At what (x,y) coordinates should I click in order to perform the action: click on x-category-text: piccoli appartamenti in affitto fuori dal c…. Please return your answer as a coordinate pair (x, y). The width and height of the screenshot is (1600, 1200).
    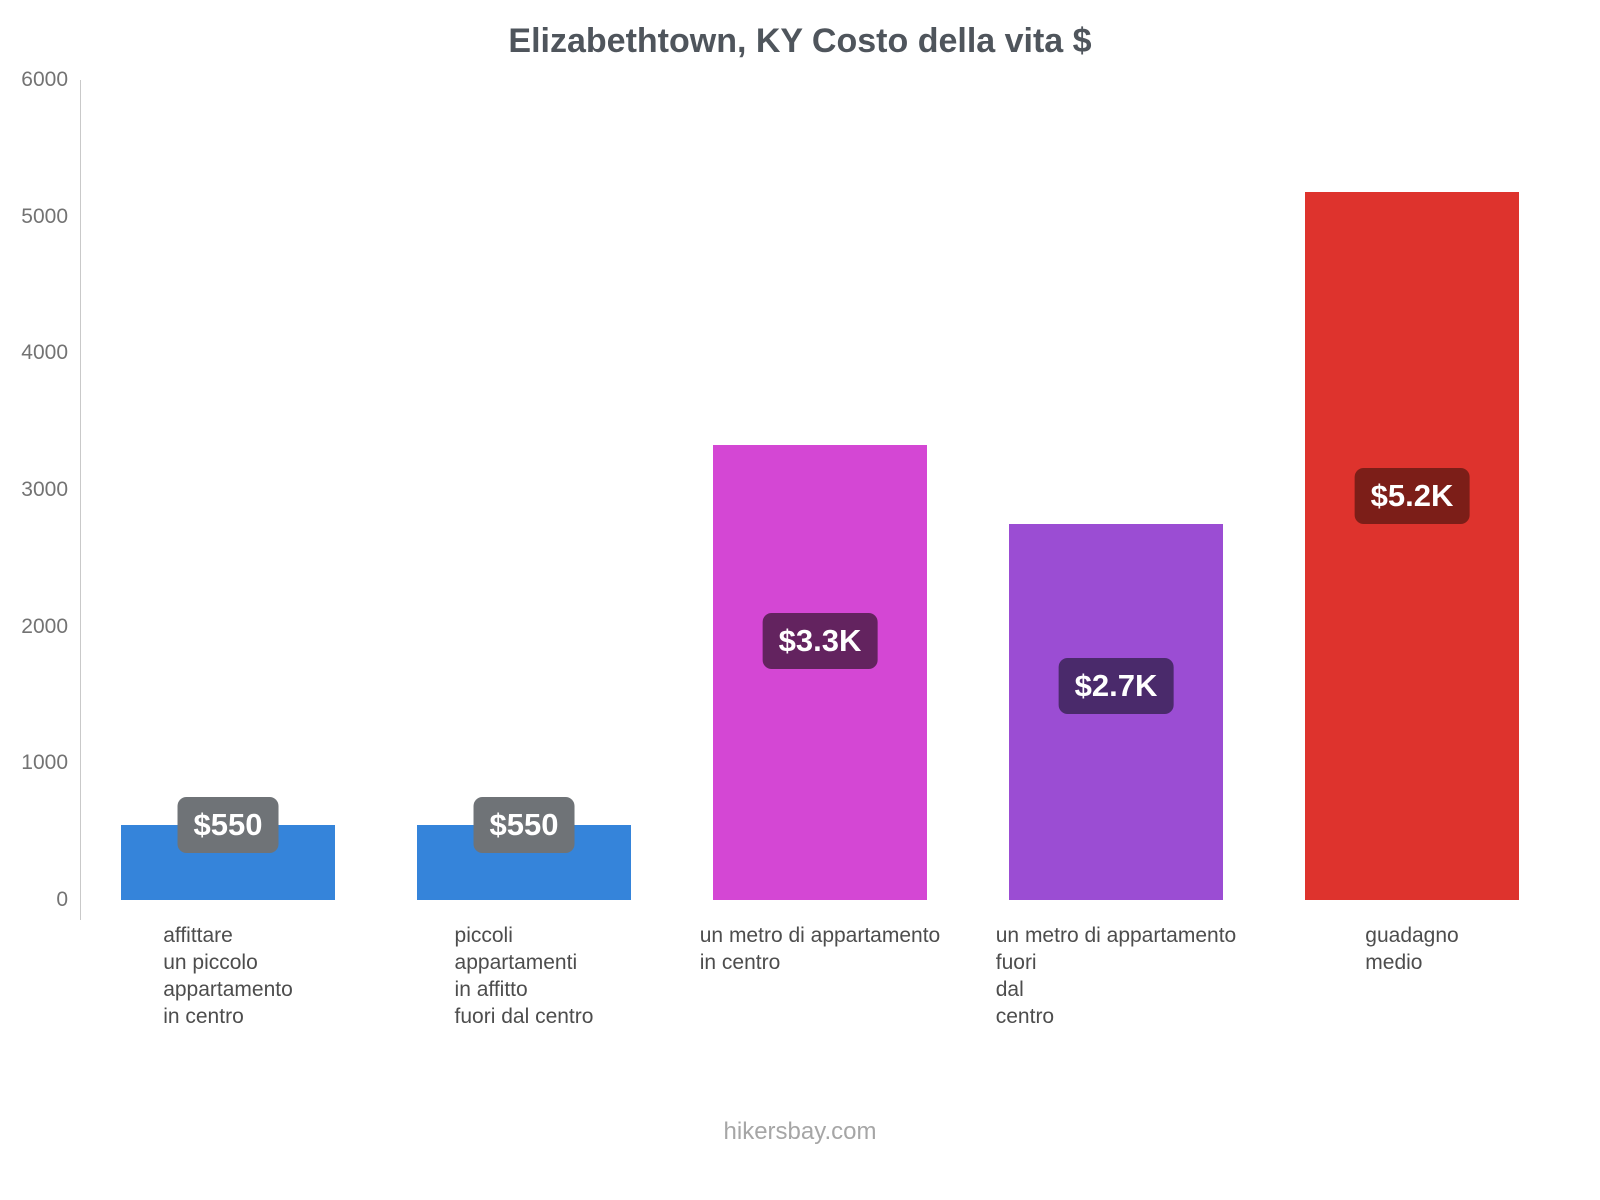
    Looking at the image, I should click on (524, 976).